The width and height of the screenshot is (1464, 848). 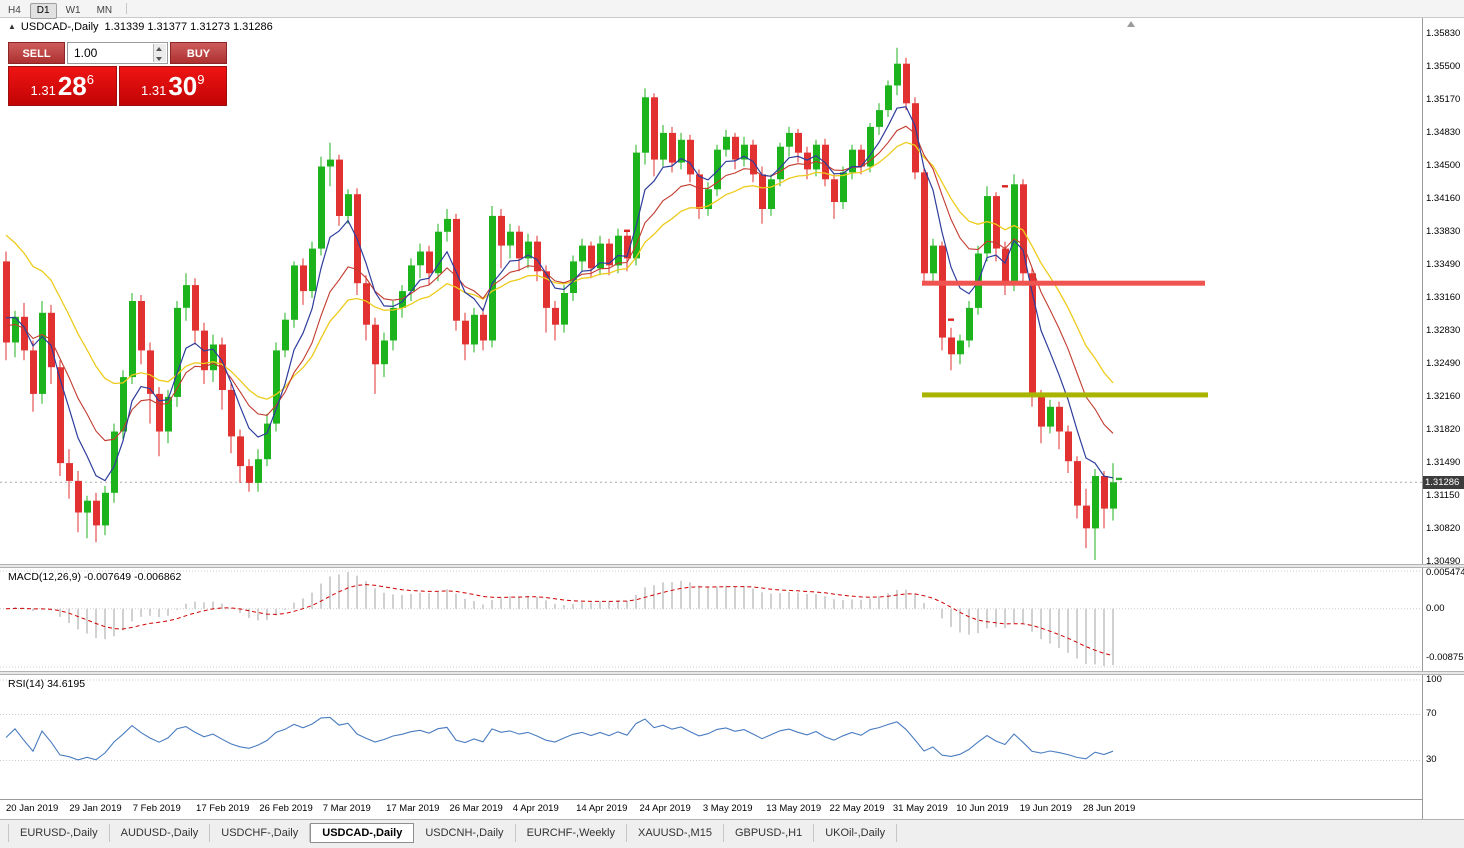 I want to click on price-scale-label: 1.34160, so click(x=1443, y=198).